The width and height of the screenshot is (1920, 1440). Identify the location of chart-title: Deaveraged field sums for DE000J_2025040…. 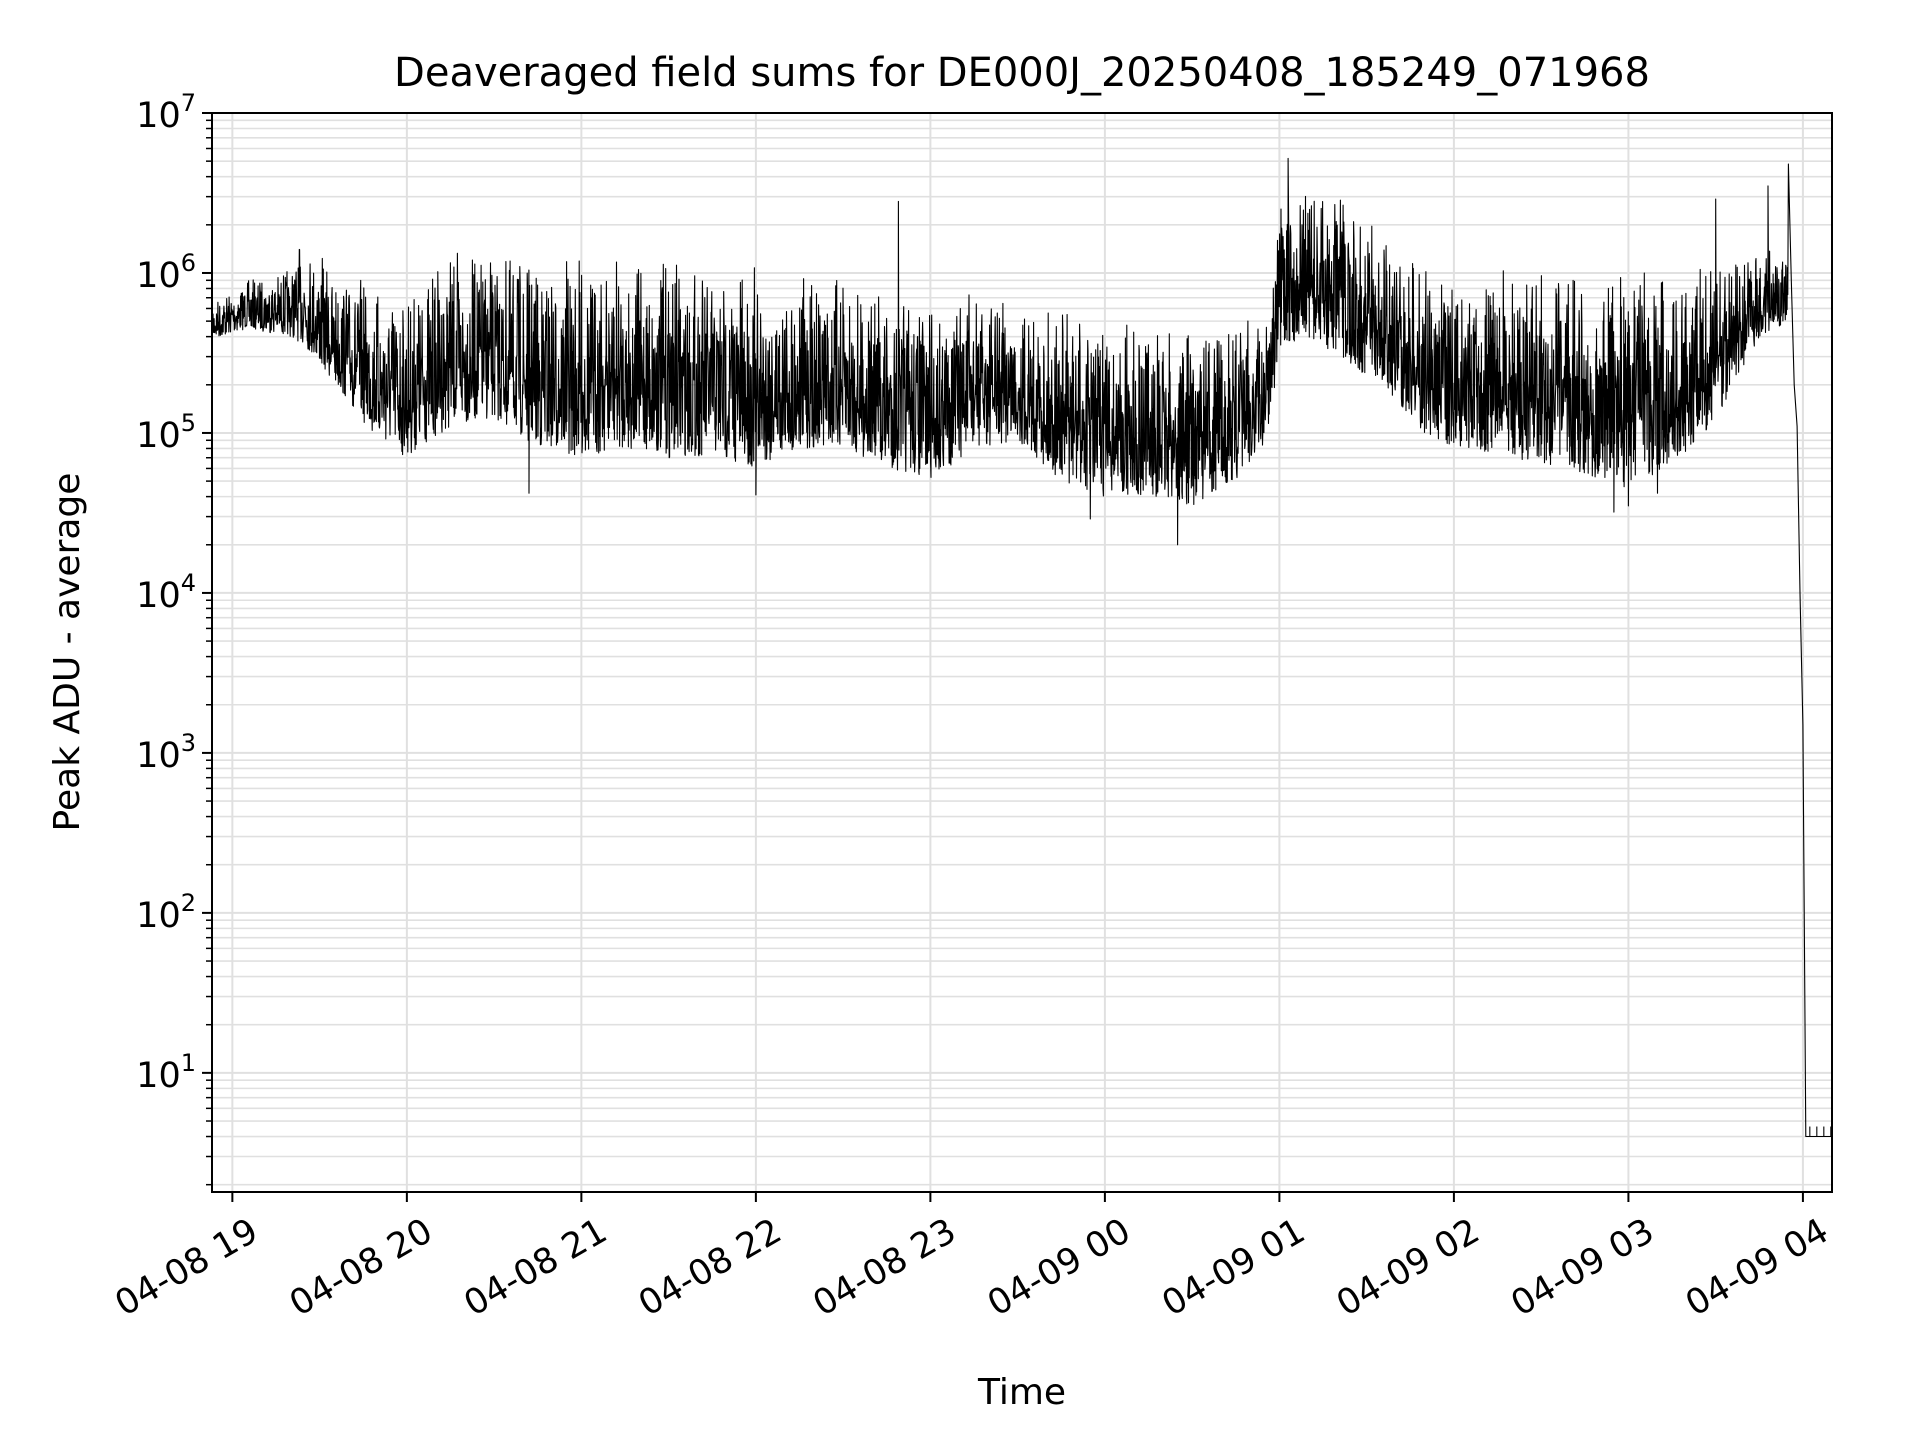
(1022, 73).